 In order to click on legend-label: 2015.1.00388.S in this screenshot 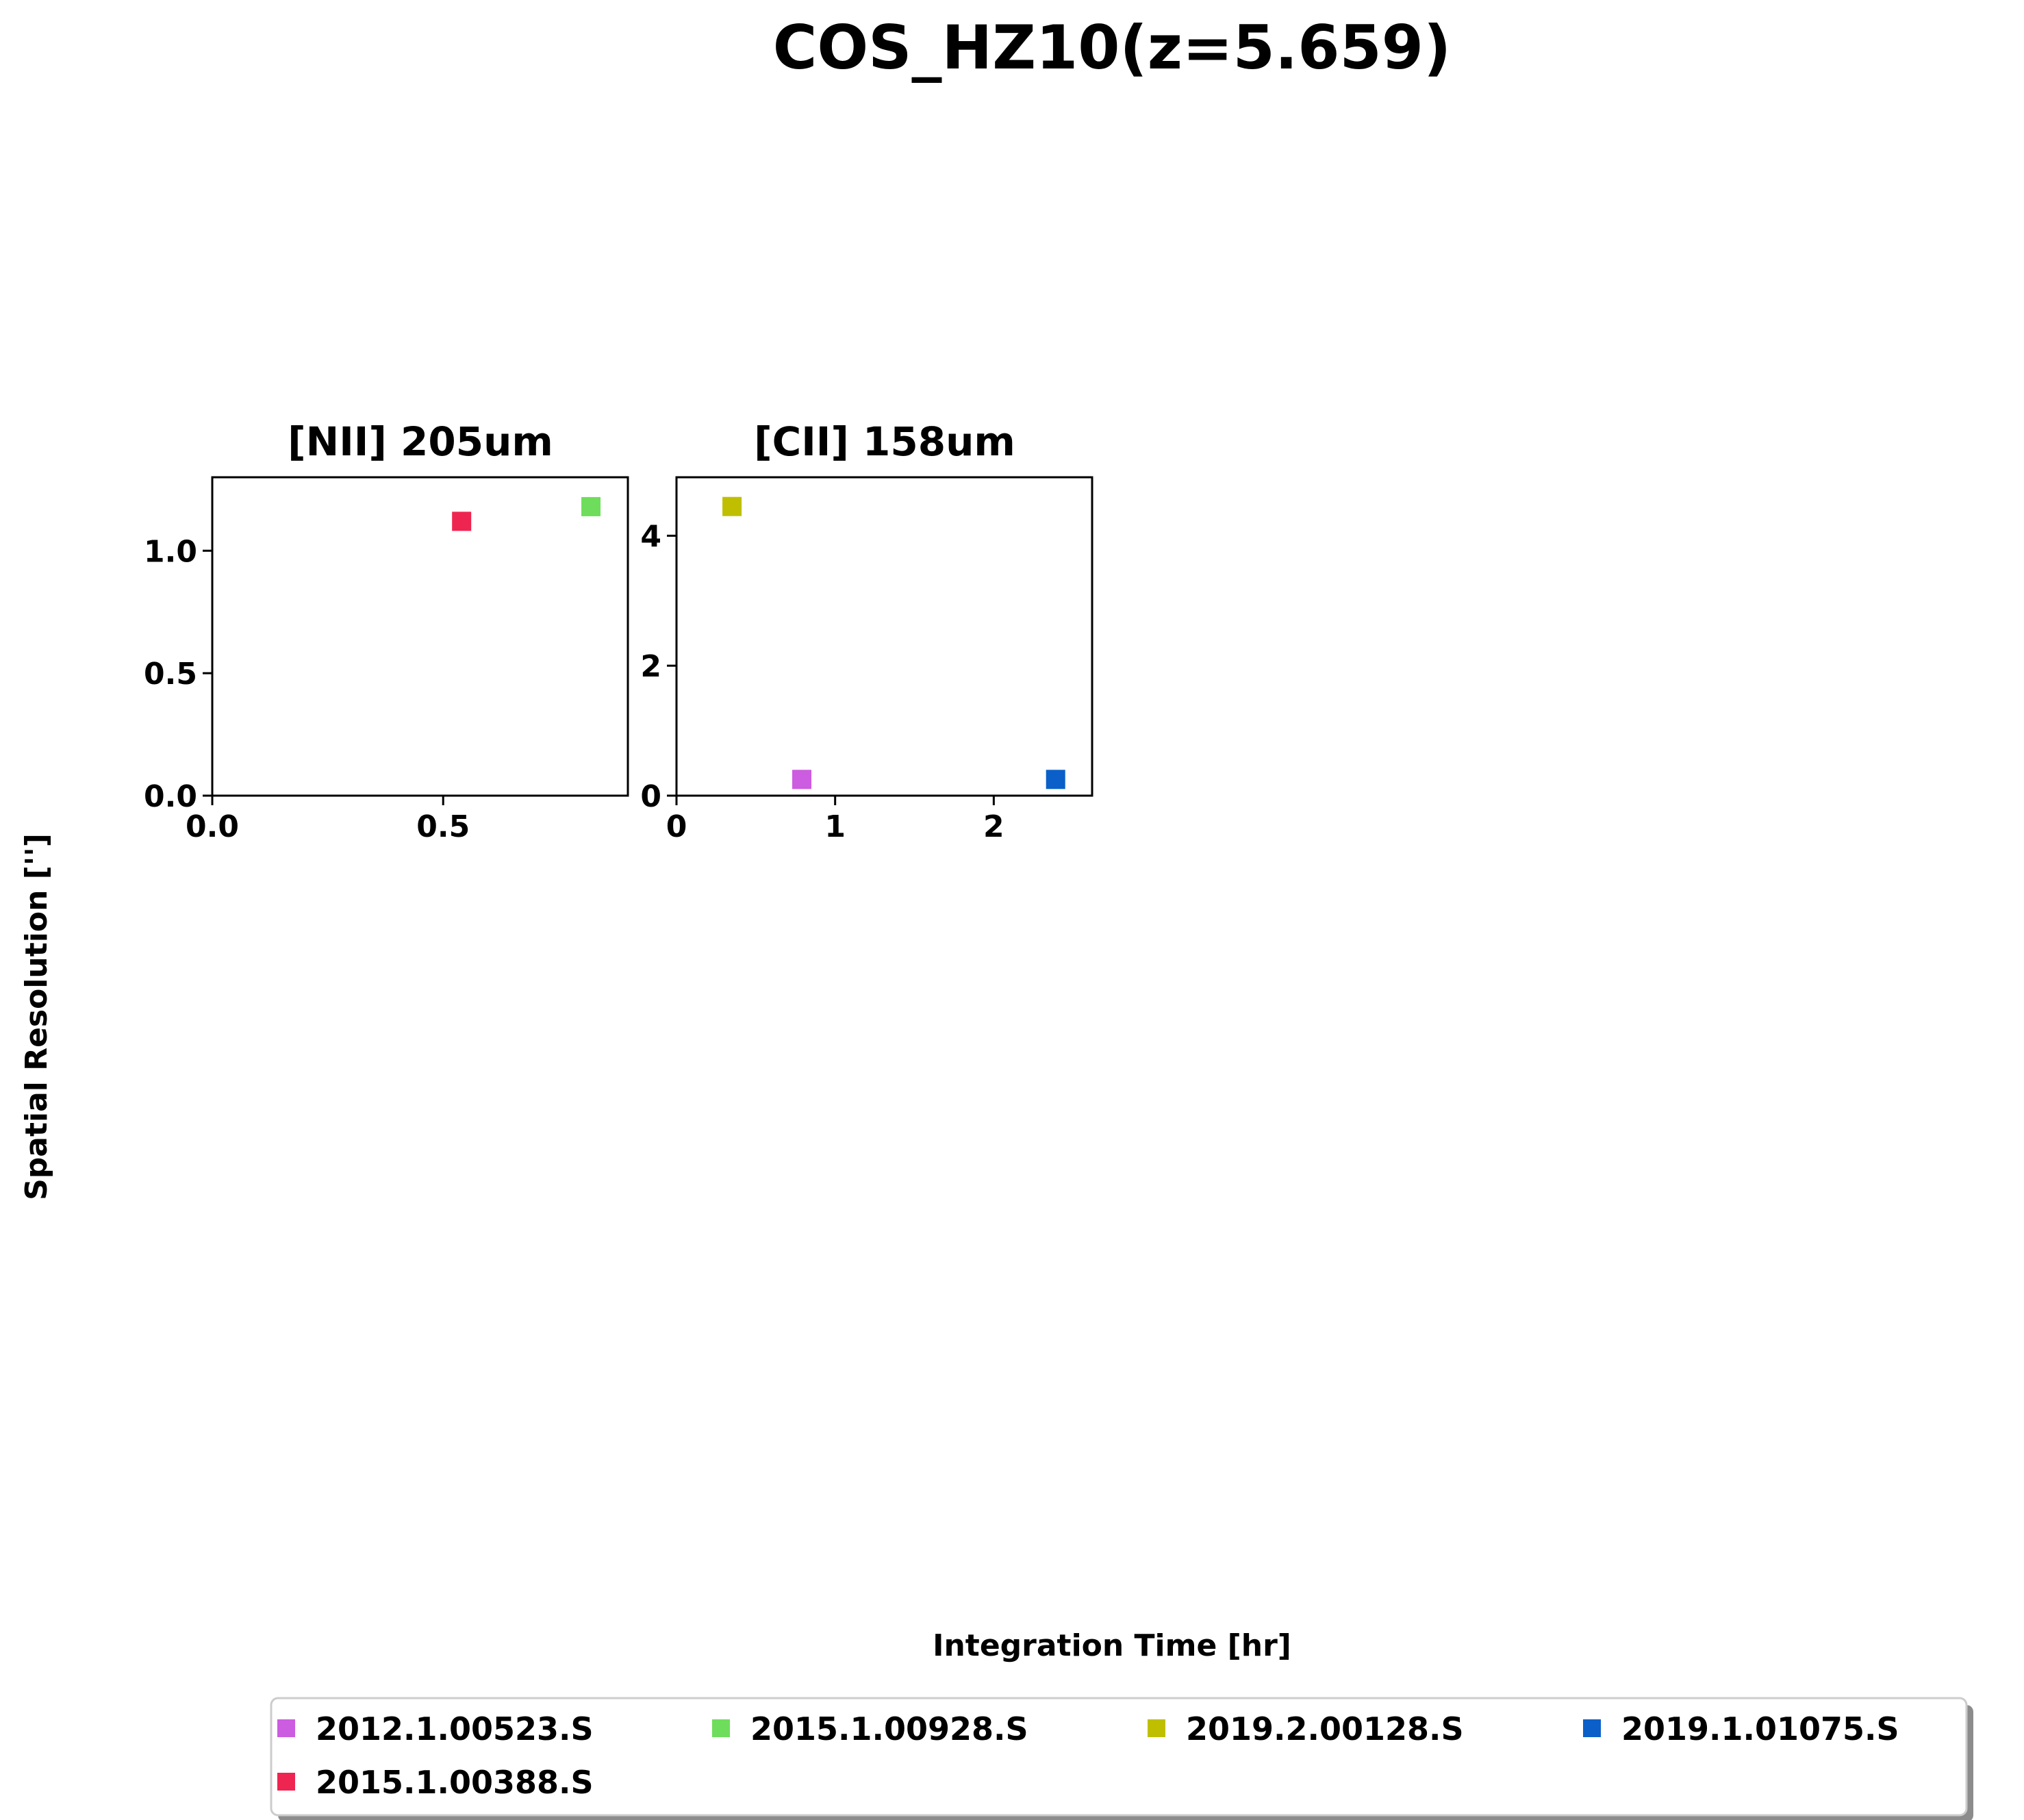, I will do `click(455, 1782)`.